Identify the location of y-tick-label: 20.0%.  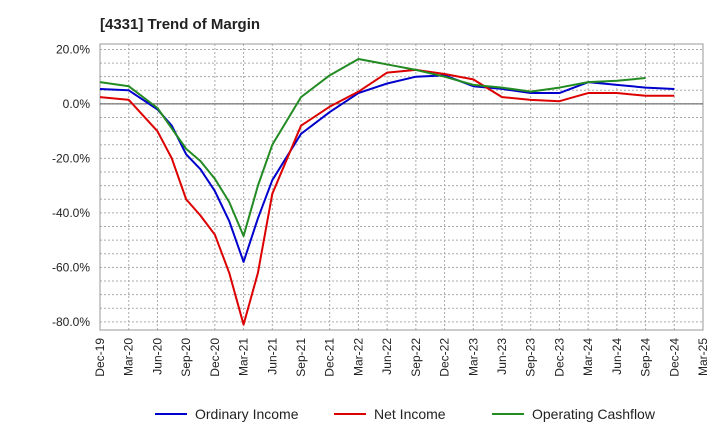
(73, 49).